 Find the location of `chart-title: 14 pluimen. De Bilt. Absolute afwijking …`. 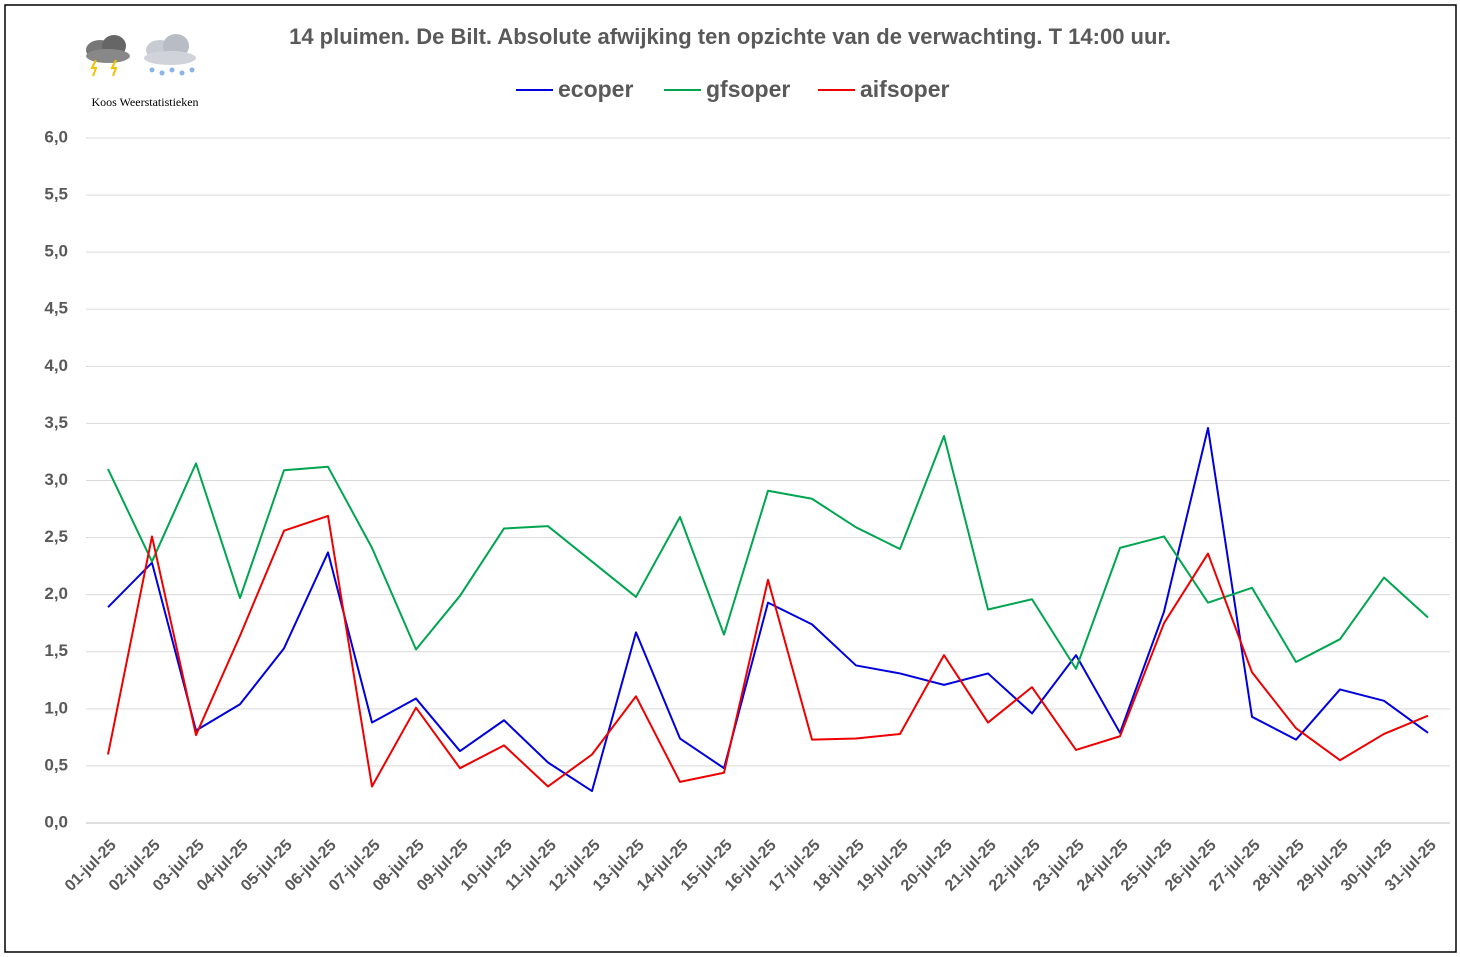

chart-title: 14 pluimen. De Bilt. Absolute afwijking … is located at coordinates (730, 36).